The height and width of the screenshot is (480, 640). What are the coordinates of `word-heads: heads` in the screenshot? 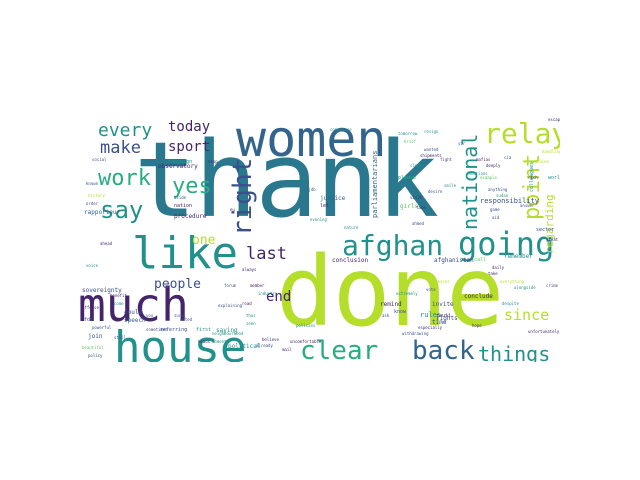 It's located at (204, 341).